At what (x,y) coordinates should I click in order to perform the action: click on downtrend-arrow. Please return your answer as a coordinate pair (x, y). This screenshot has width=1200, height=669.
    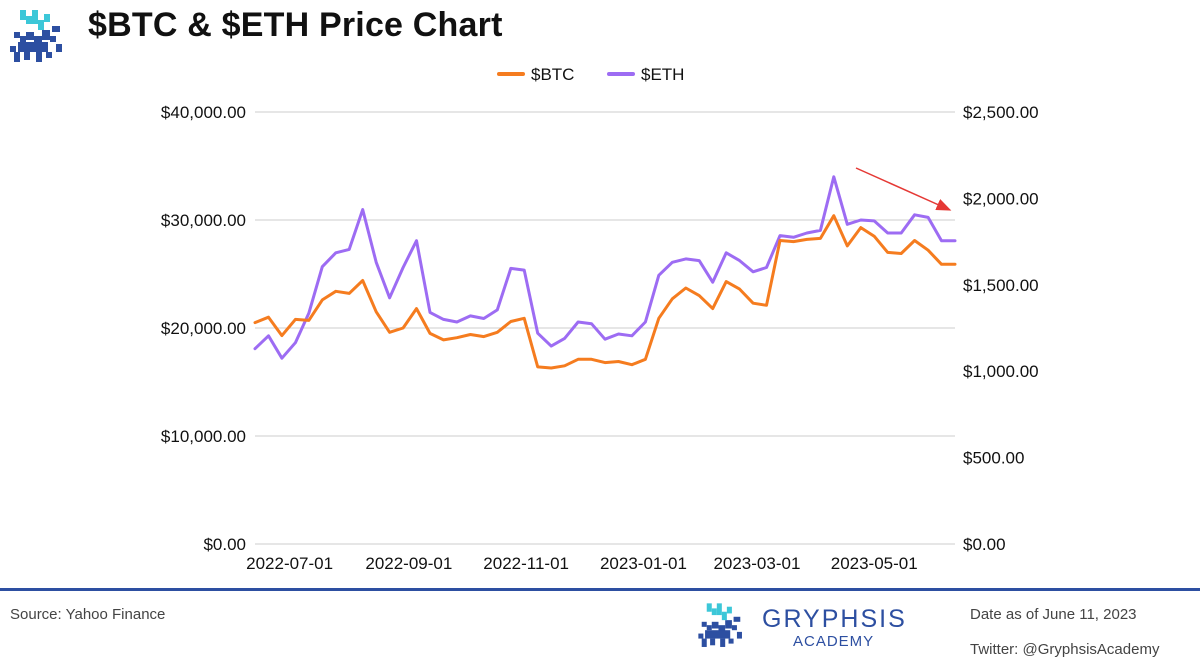
    Looking at the image, I should click on (903, 189).